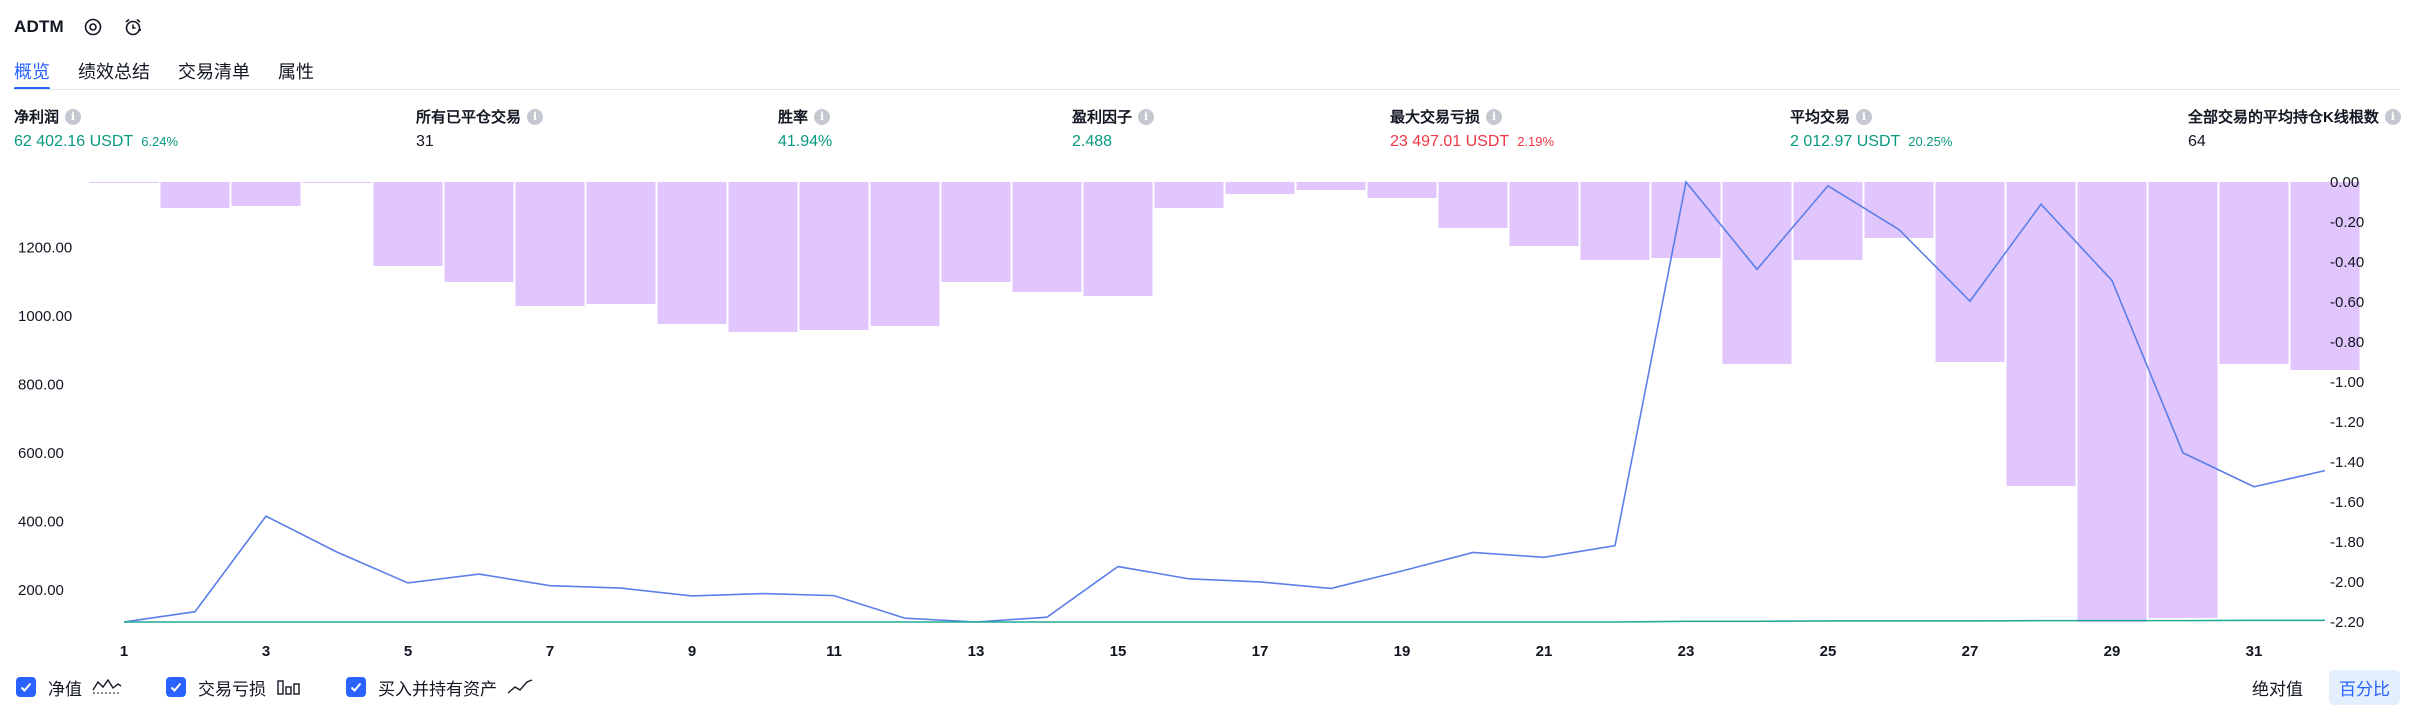  I want to click on tab-performance-summary: 绩效总结, so click(114, 72).